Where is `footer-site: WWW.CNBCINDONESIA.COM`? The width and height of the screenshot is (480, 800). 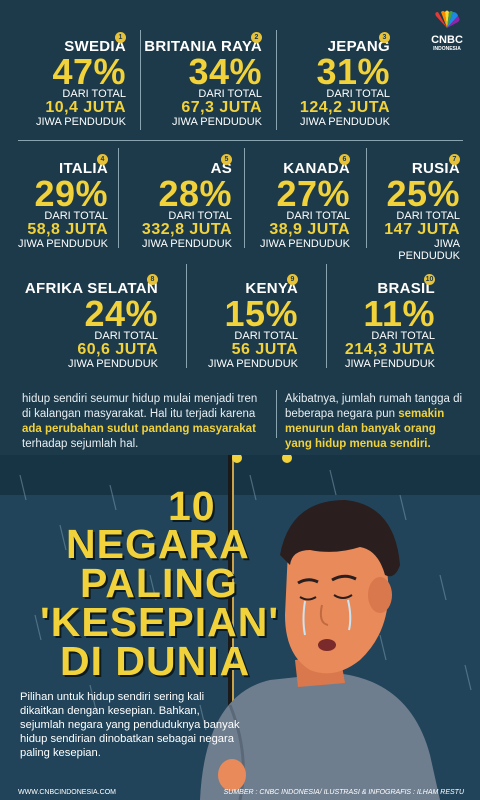 footer-site: WWW.CNBCINDONESIA.COM is located at coordinates (67, 792).